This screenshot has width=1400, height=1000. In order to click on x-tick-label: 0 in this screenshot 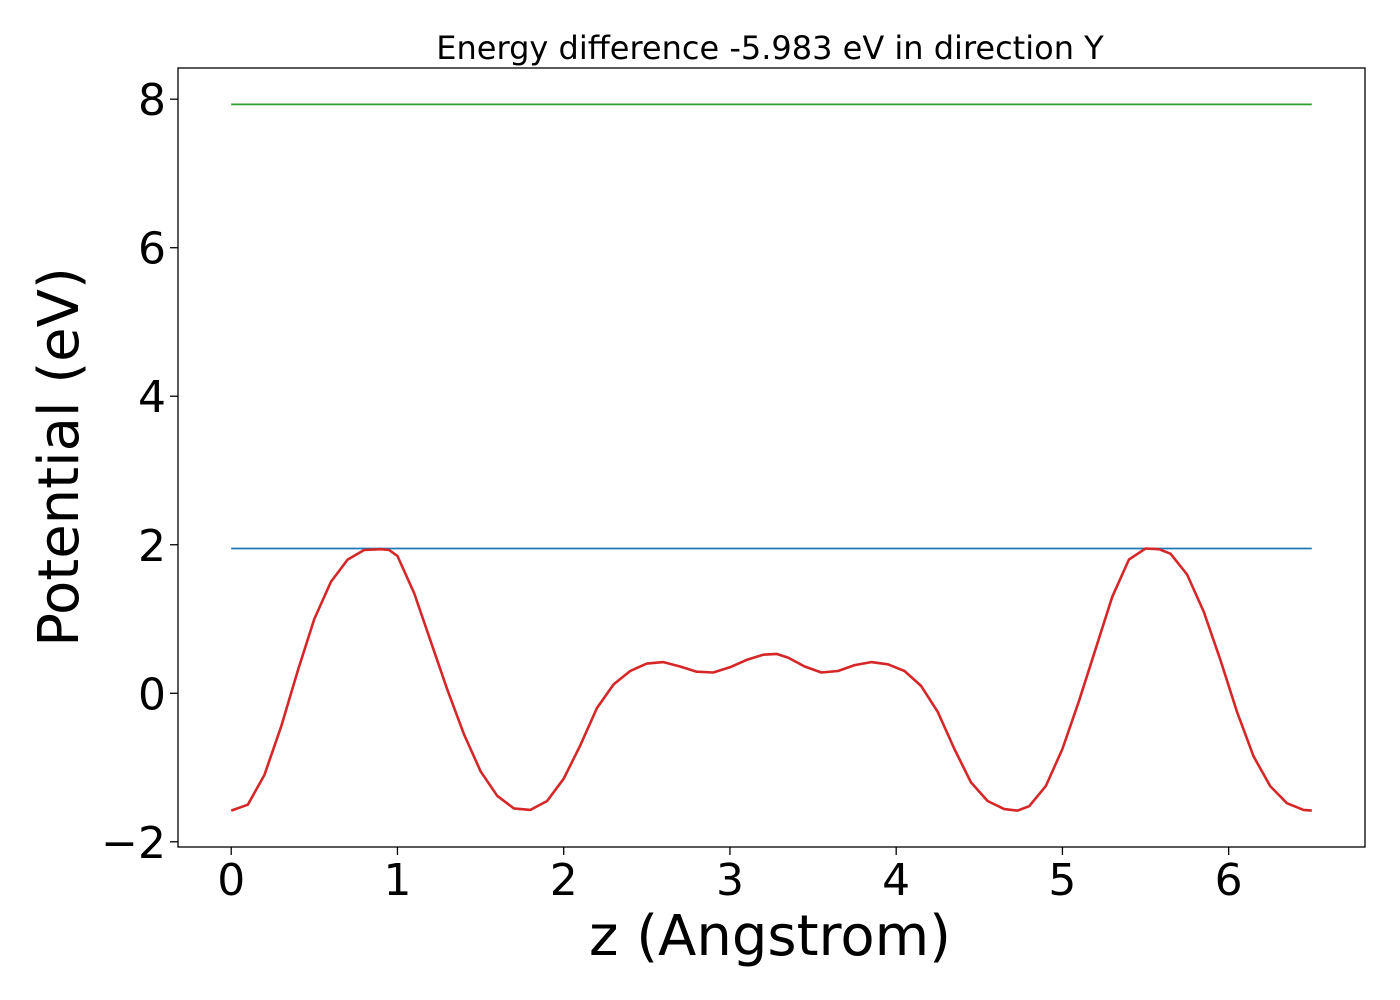, I will do `click(231, 880)`.